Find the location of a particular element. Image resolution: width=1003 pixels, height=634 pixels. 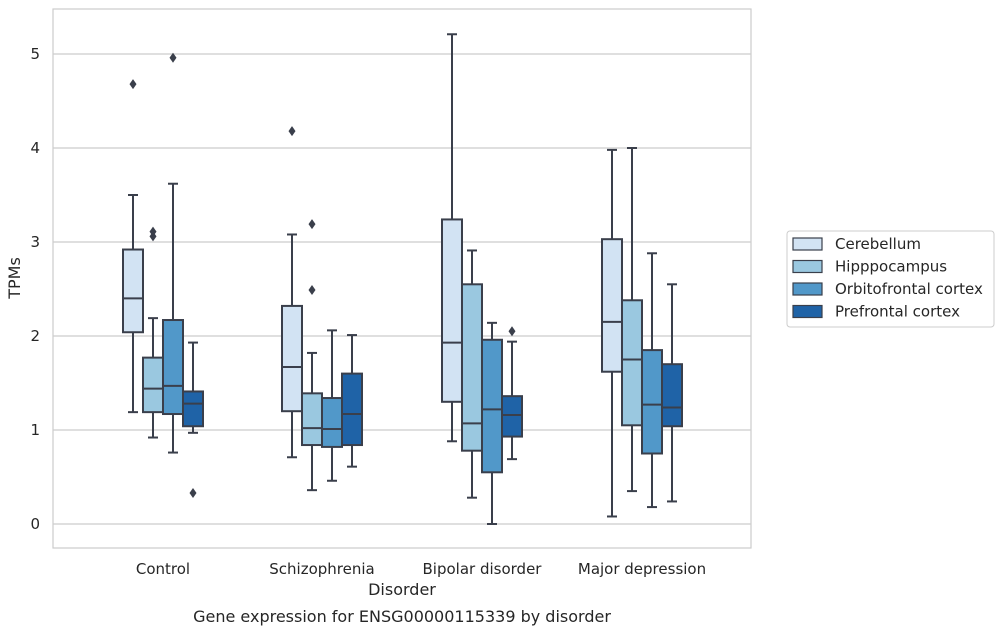

y-tick-label: 0 is located at coordinates (35, 524).